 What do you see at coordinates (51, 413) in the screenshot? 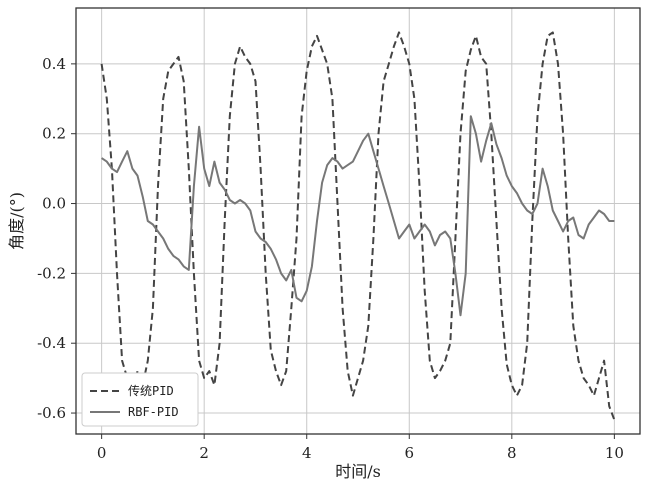
I see `y-tick-label: -0.6` at bounding box center [51, 413].